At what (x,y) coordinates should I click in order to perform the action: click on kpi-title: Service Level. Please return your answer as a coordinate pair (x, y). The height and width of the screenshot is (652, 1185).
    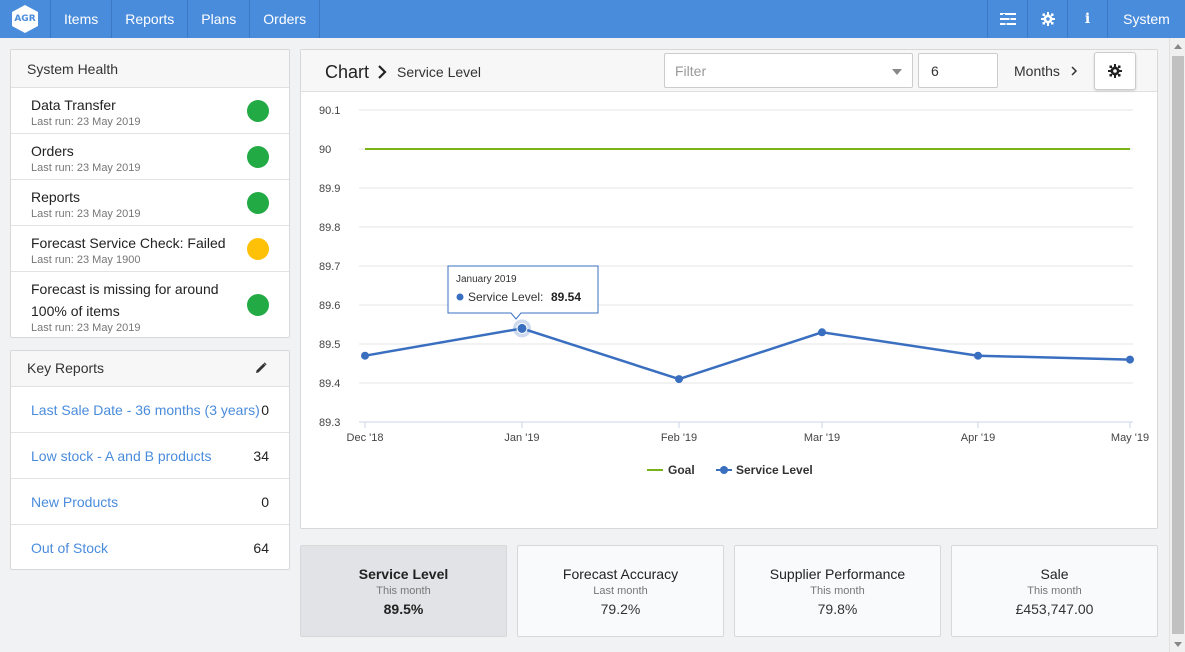
    Looking at the image, I should click on (403, 574).